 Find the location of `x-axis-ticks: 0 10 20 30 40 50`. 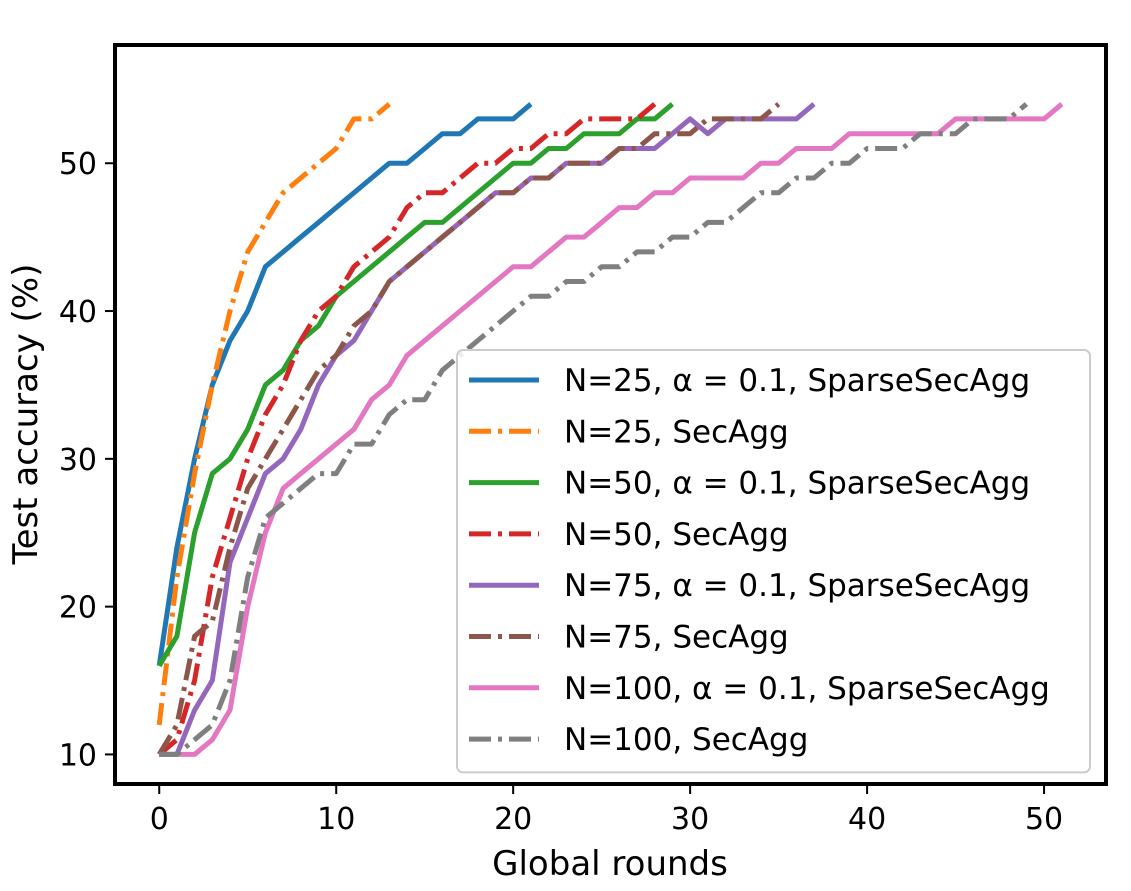

x-axis-ticks: 0 10 20 30 40 50 is located at coordinates (606, 810).